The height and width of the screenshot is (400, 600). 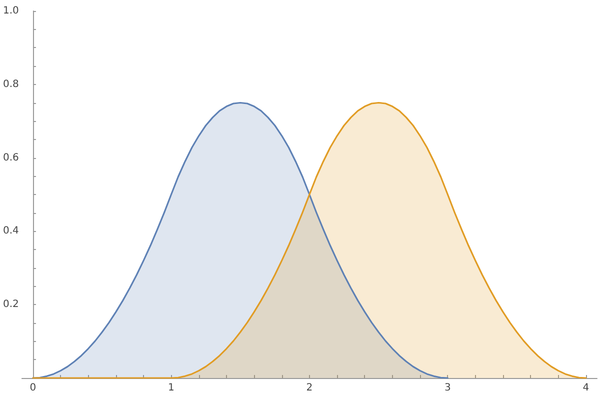 I want to click on y-tick-label: 0.2, so click(x=10, y=304).